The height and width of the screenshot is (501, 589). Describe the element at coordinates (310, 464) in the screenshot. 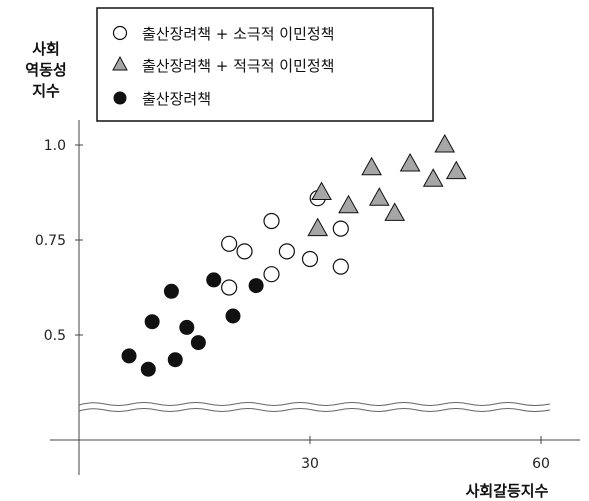

I see `x-tick-label: 30` at that location.